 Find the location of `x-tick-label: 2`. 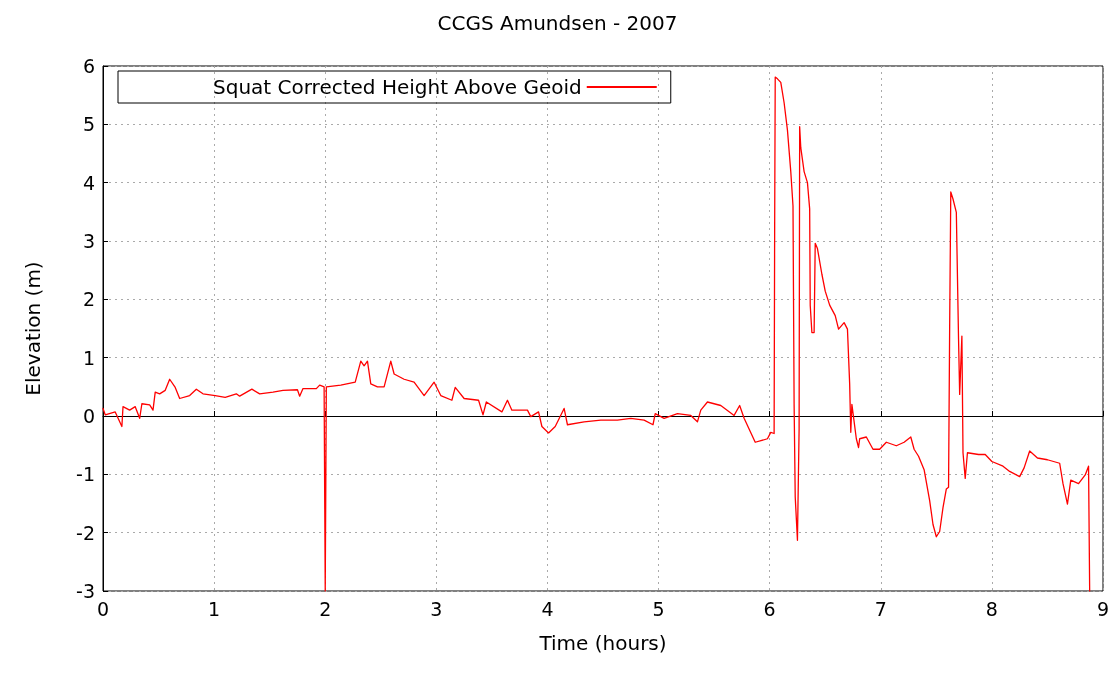

x-tick-label: 2 is located at coordinates (325, 608).